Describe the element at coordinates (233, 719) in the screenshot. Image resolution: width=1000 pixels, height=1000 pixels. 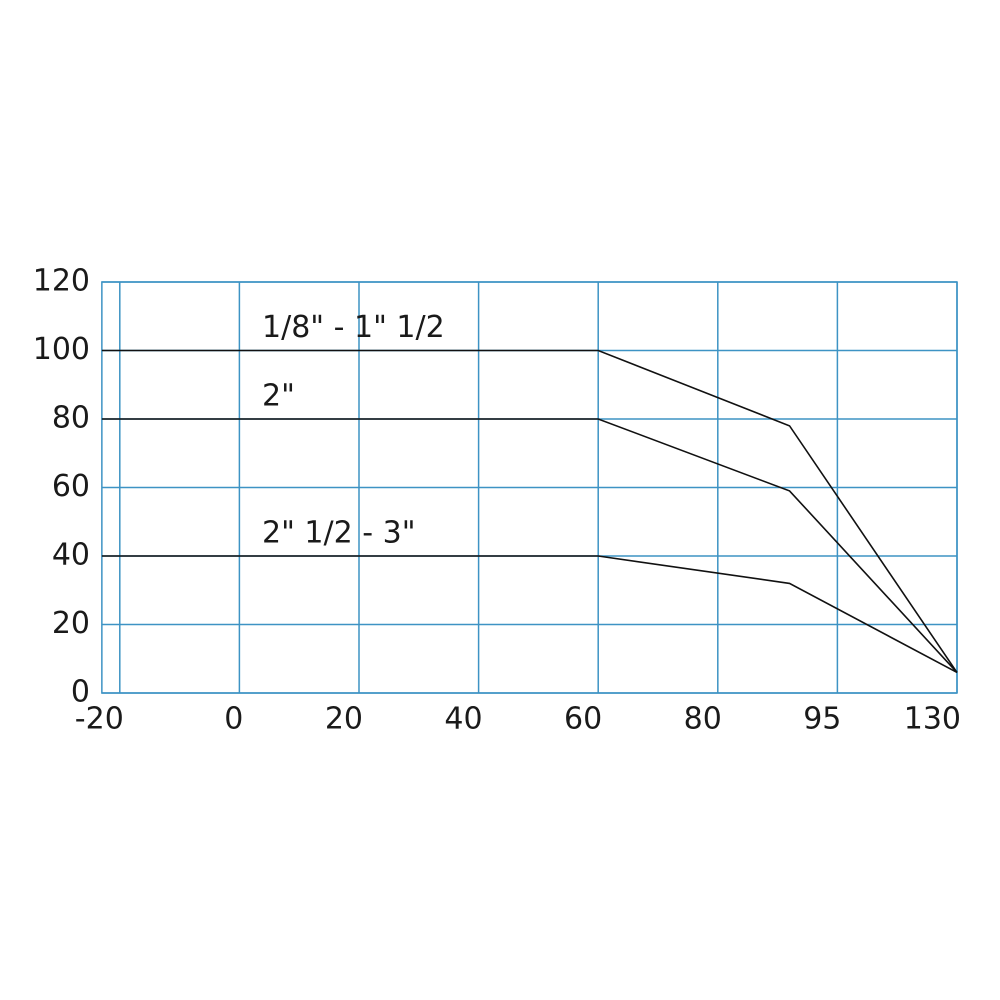
I see `x-tick-label: 0` at that location.